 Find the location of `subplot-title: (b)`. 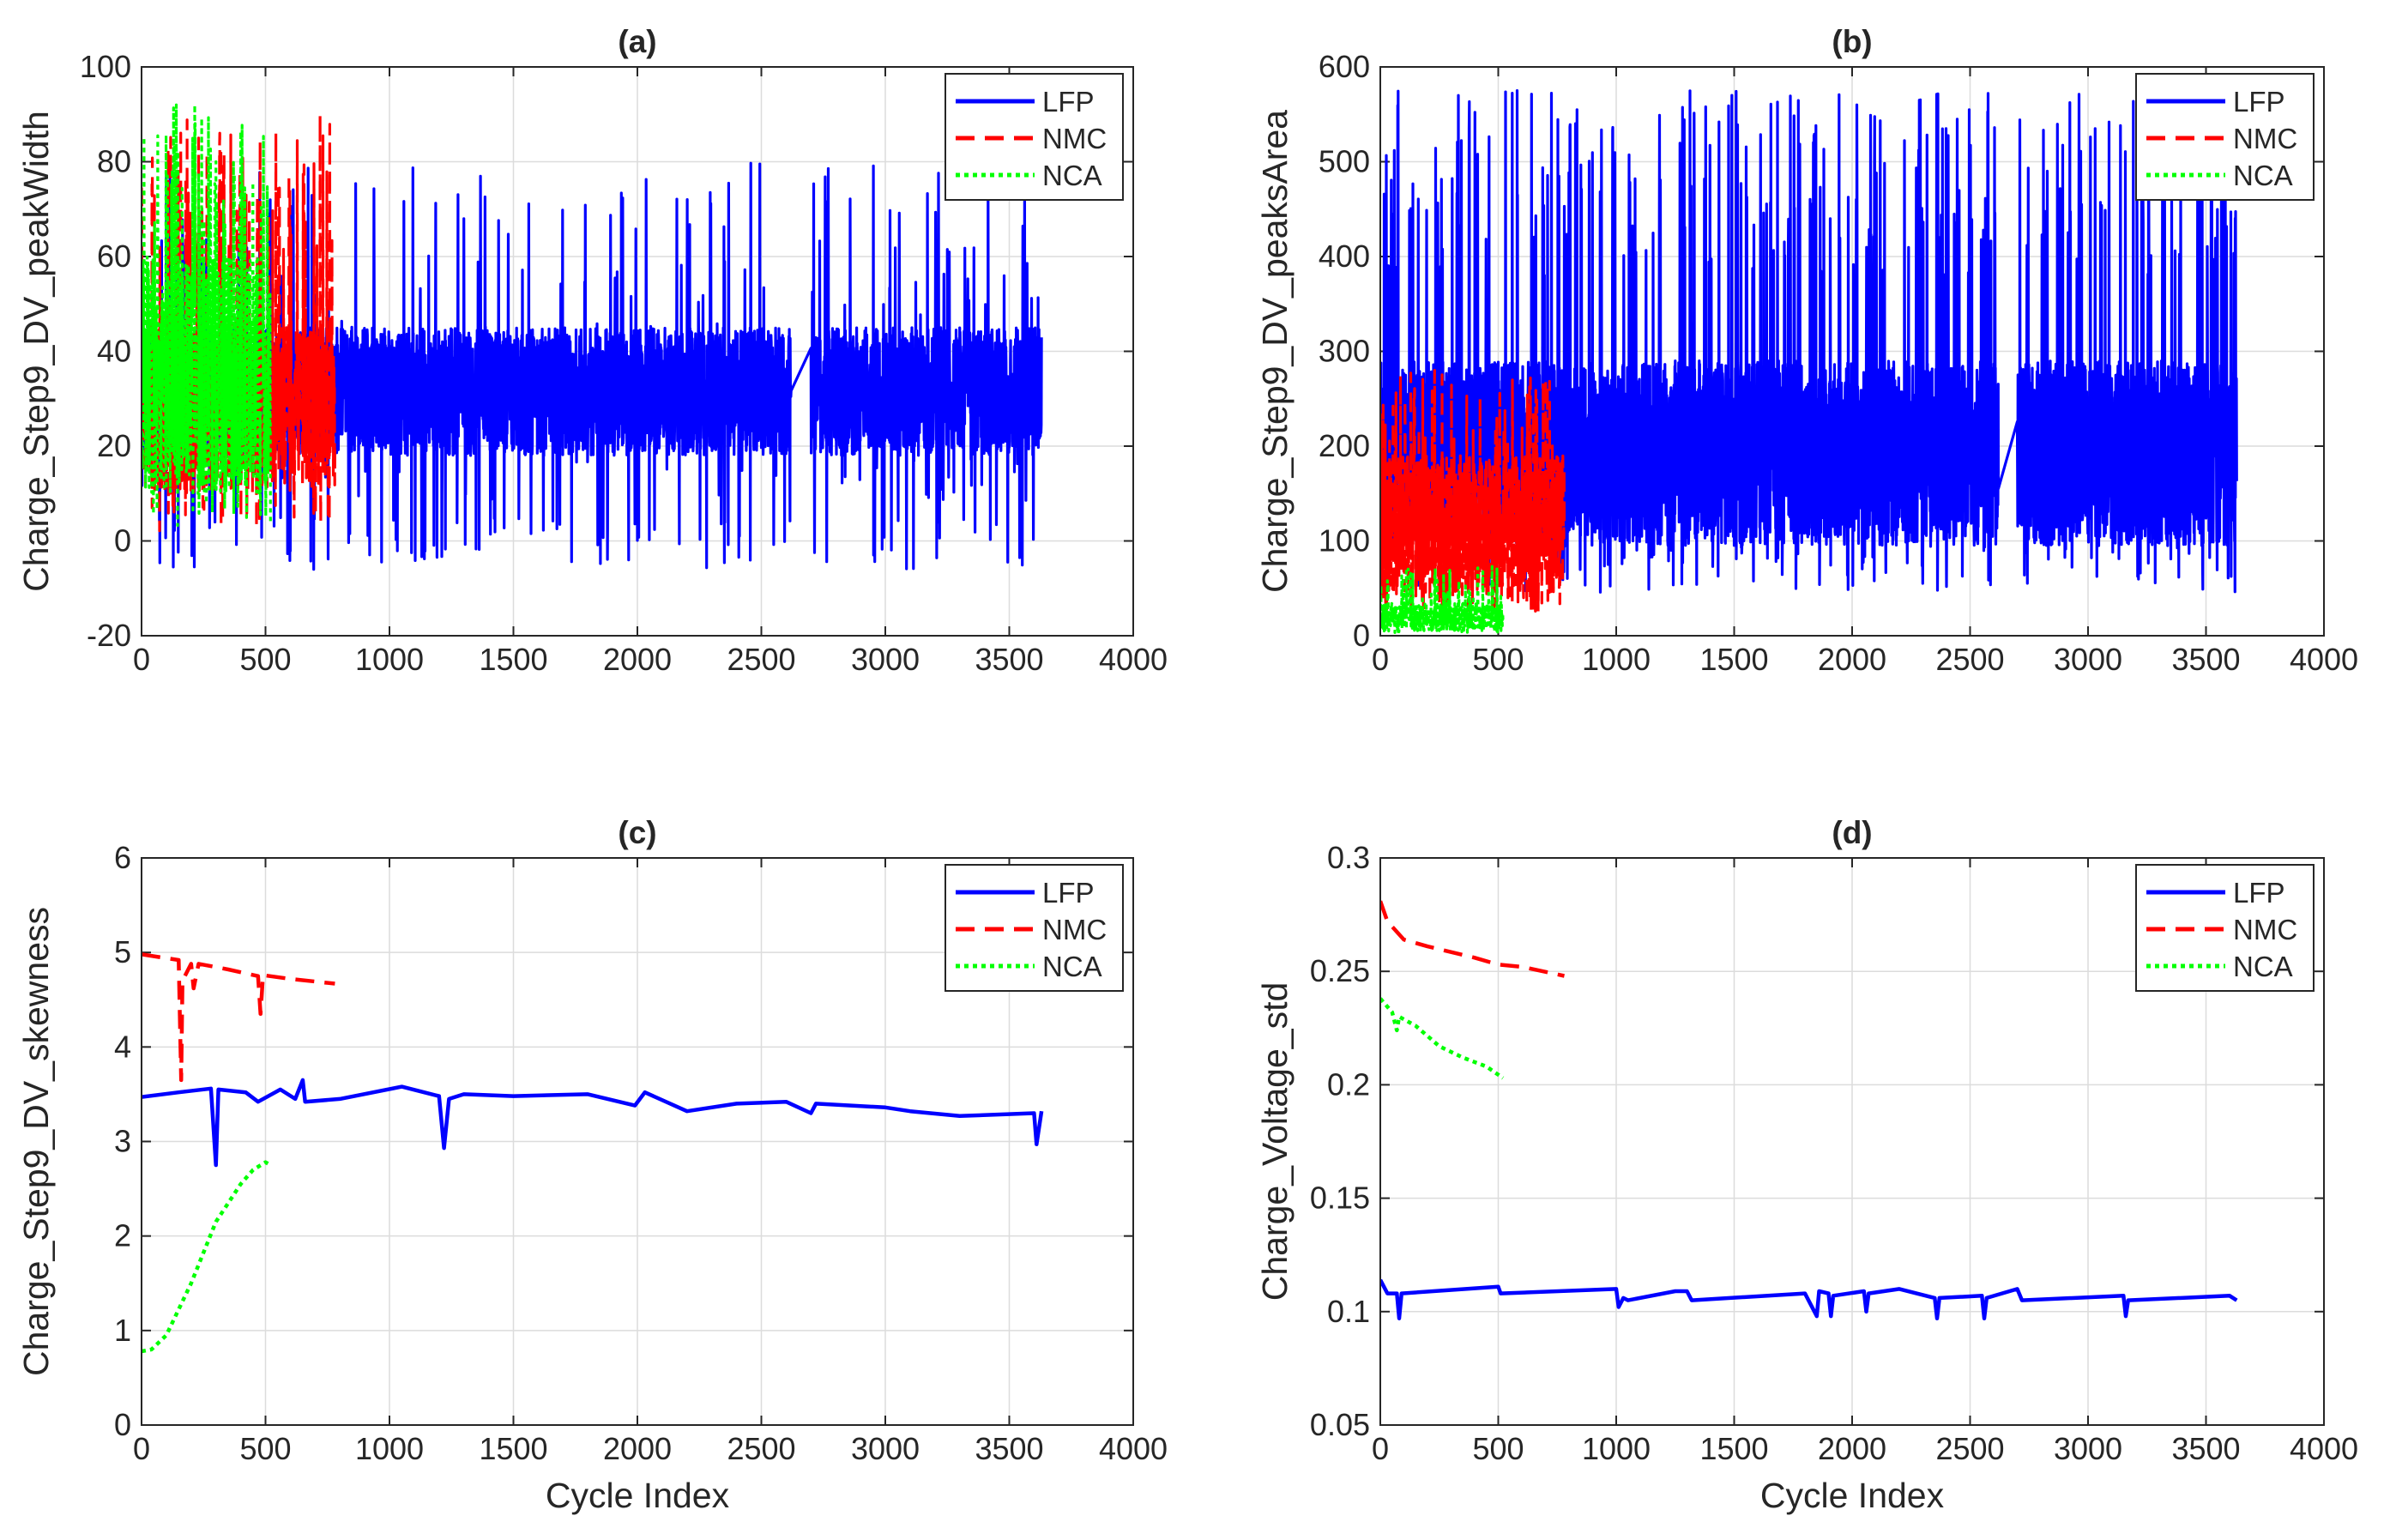

subplot-title: (b) is located at coordinates (1852, 41).